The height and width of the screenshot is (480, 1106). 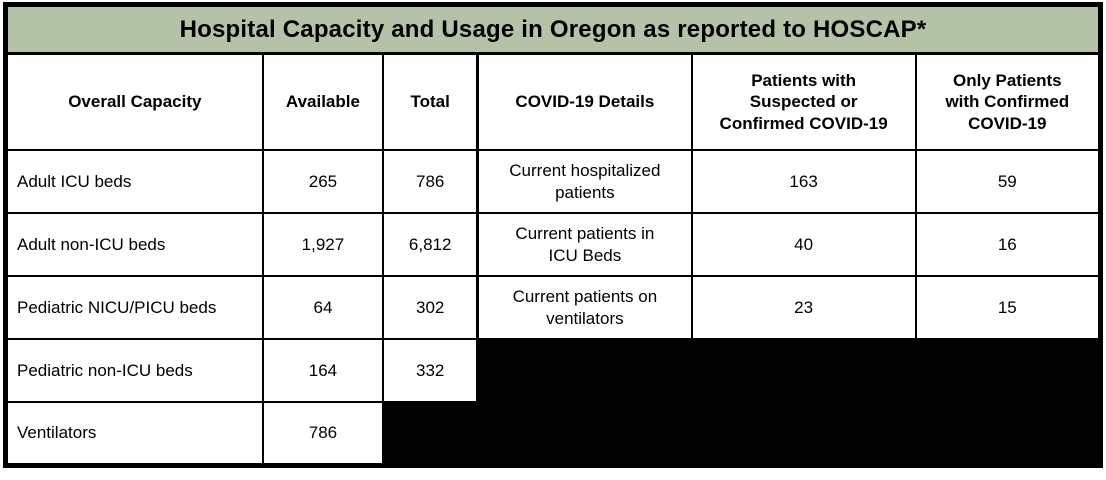 I want to click on header-total: Total, so click(x=430, y=101).